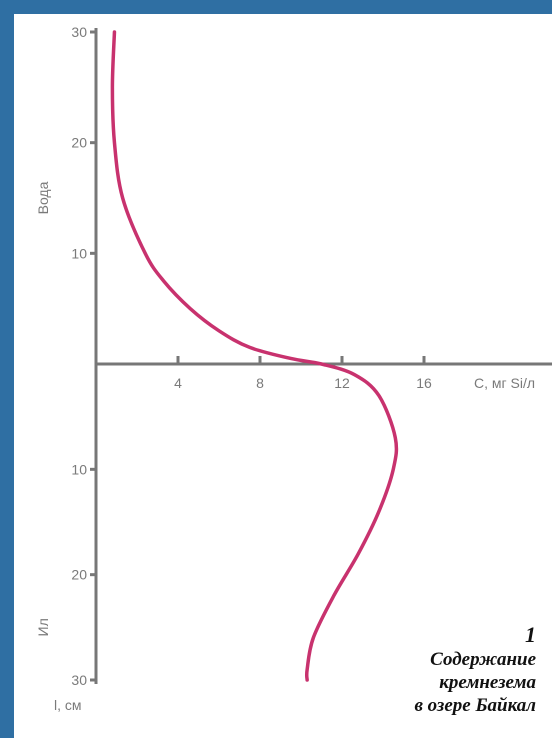 This screenshot has width=552, height=738. I want to click on lower-y-tick-label: 30, so click(79, 680).